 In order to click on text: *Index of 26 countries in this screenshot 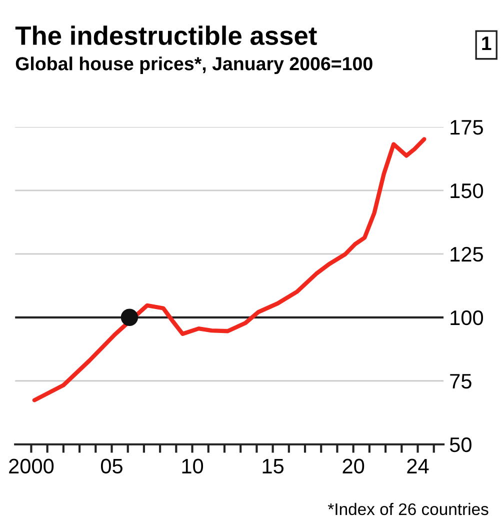, I will do `click(408, 509)`.